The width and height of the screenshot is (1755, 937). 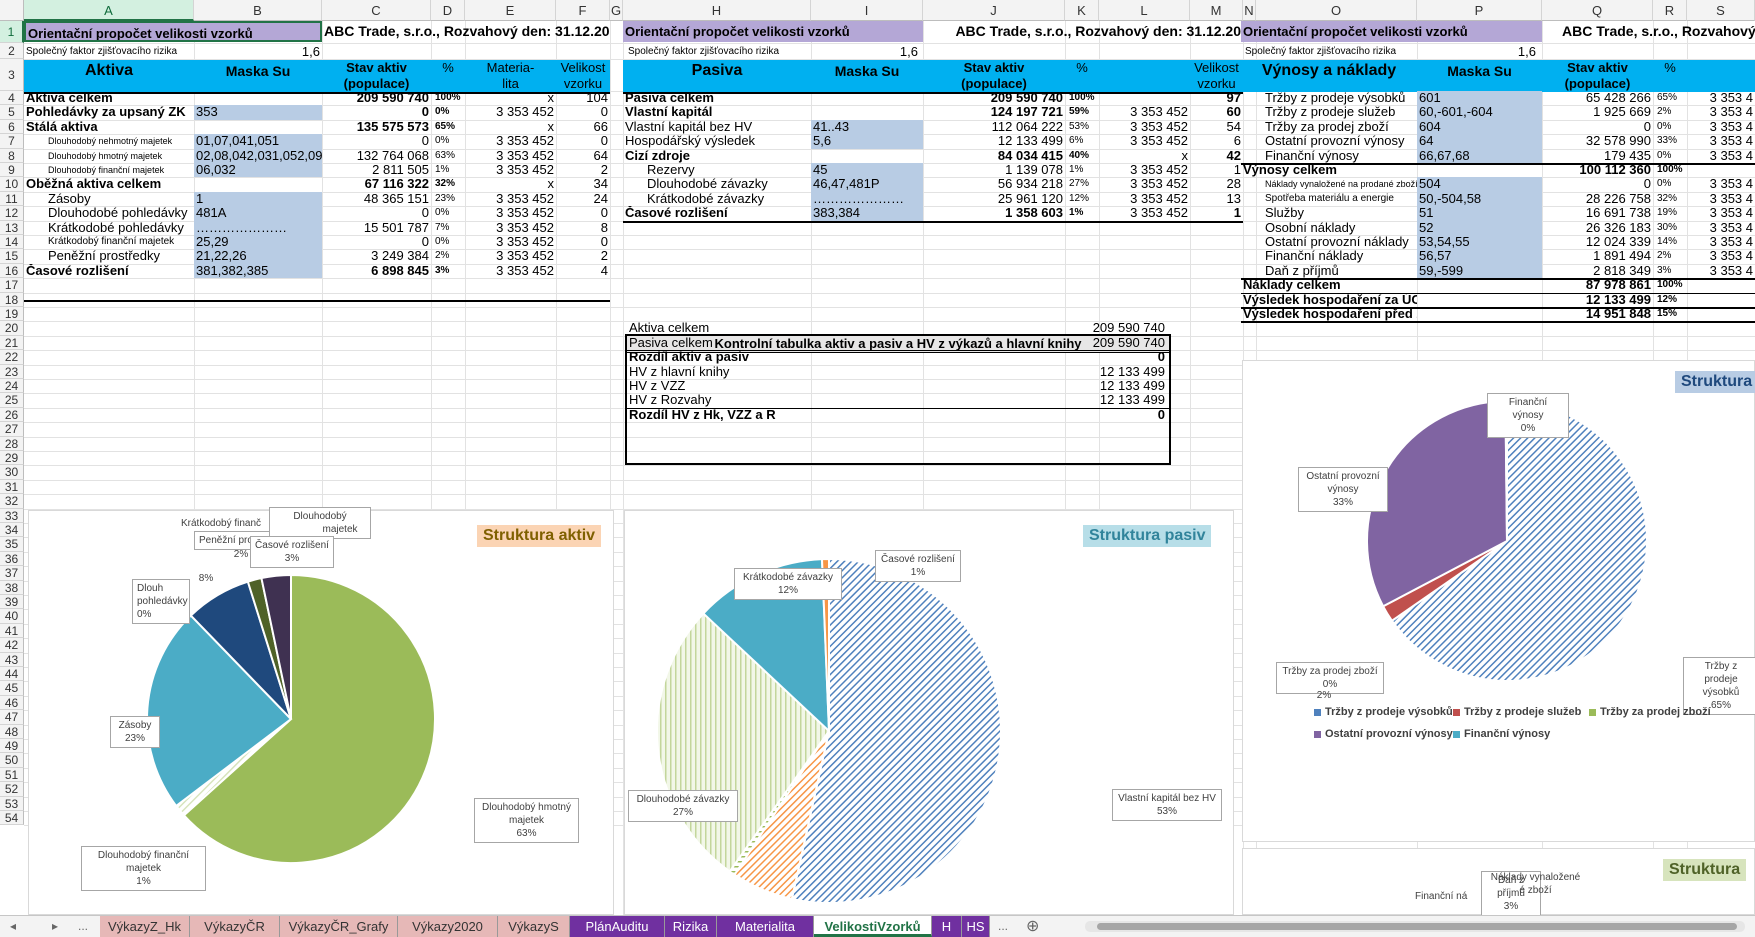 What do you see at coordinates (1670, 285) in the screenshot?
I see `vynosy-pct: 100%` at bounding box center [1670, 285].